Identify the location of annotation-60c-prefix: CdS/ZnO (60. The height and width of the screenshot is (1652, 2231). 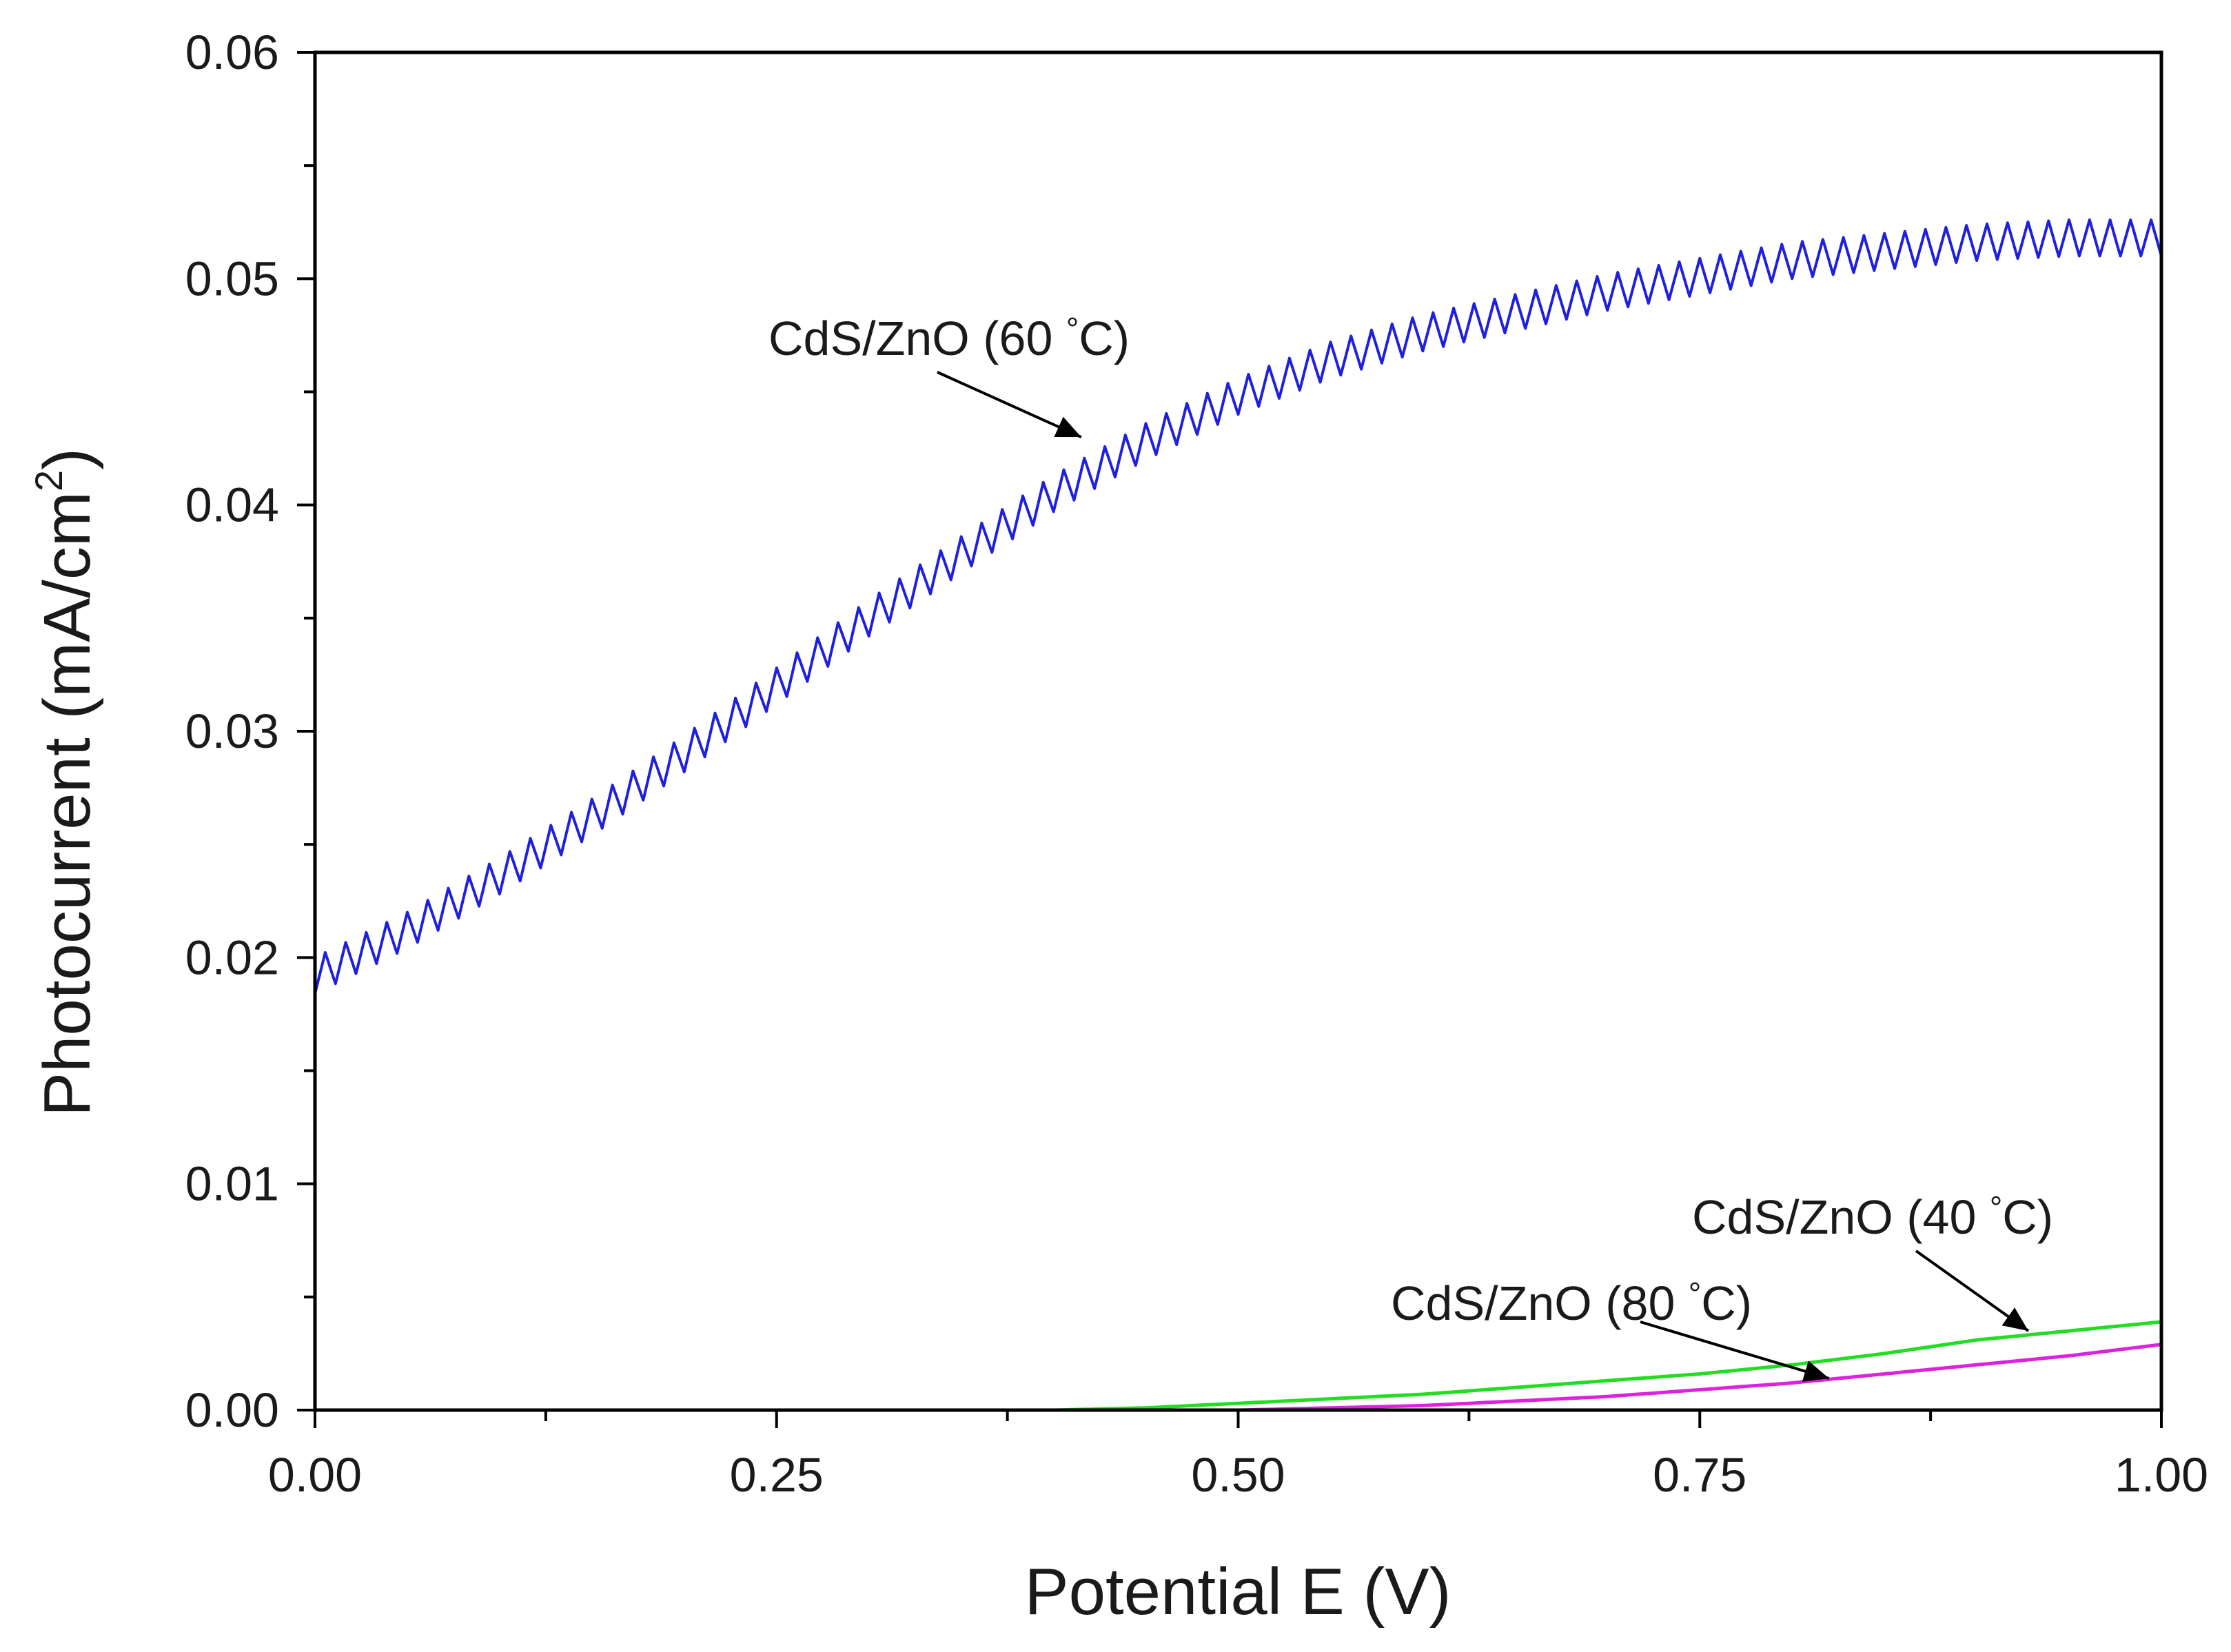
(917, 339).